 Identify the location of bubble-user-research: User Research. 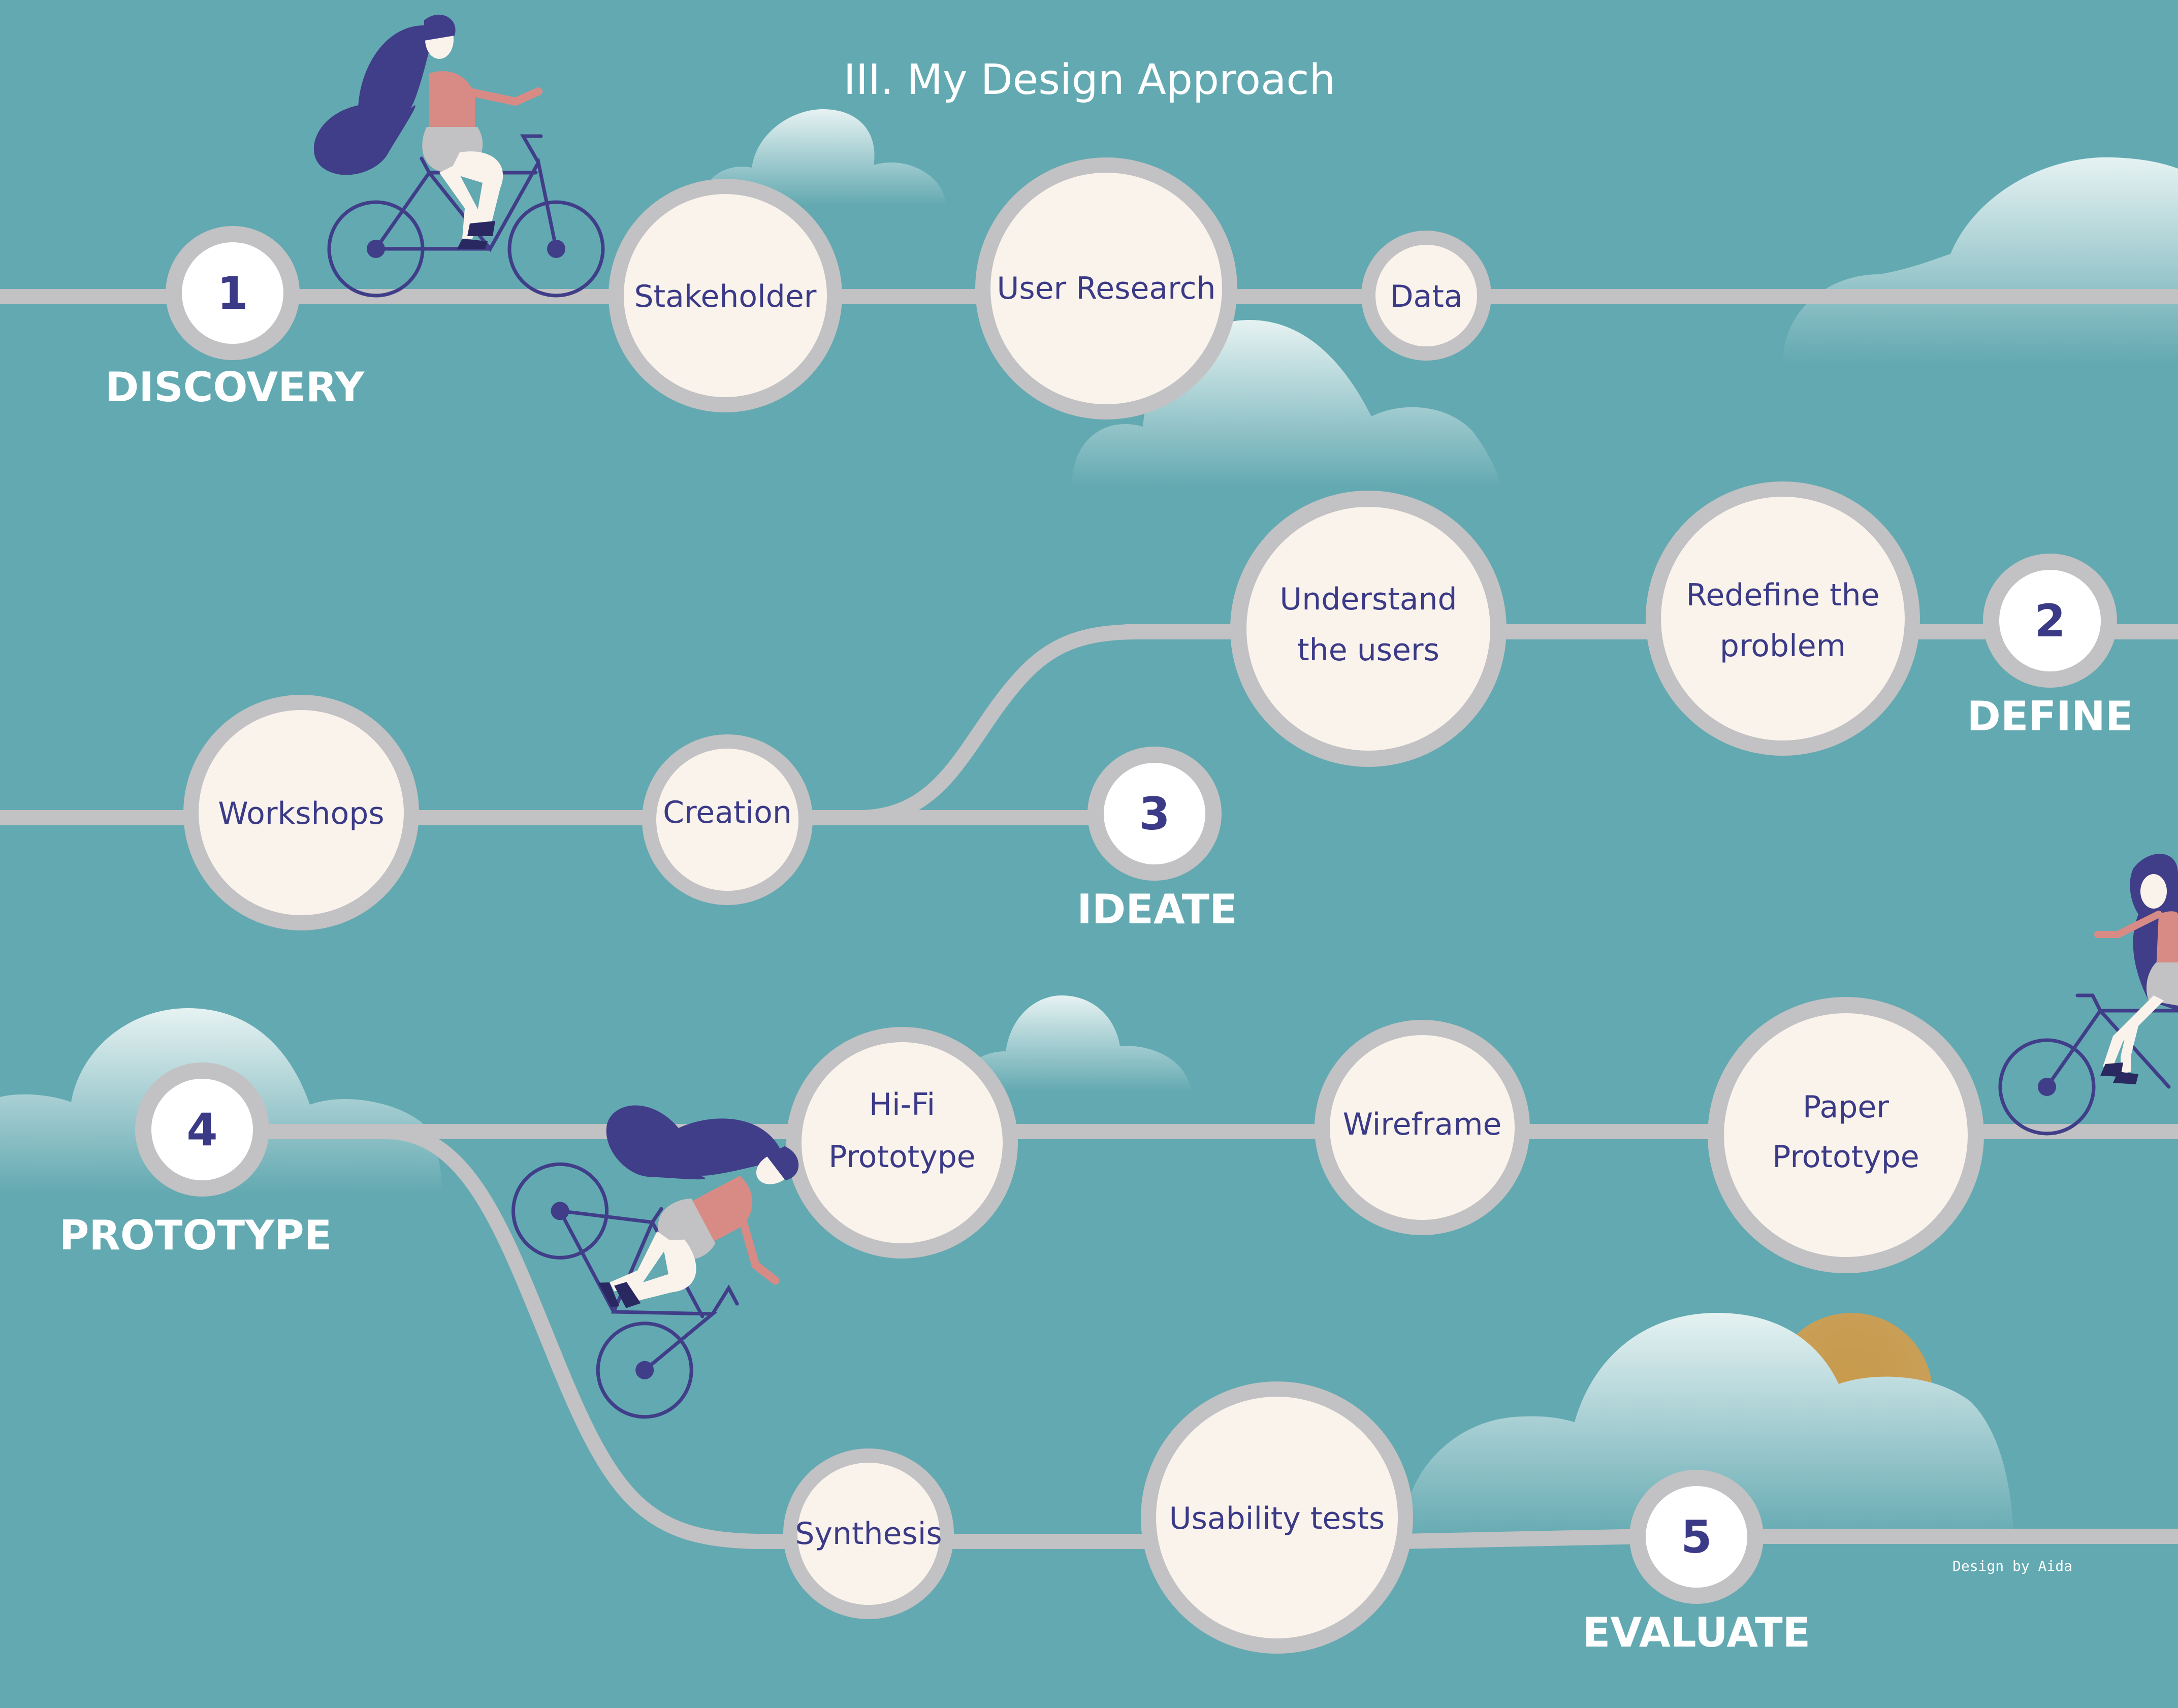
(1106, 288).